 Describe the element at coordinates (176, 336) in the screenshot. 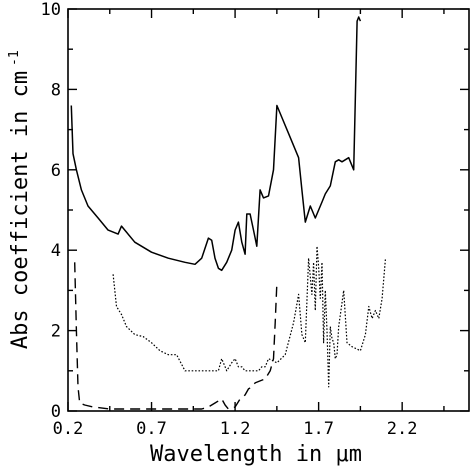

I see `series-line-dashed` at that location.